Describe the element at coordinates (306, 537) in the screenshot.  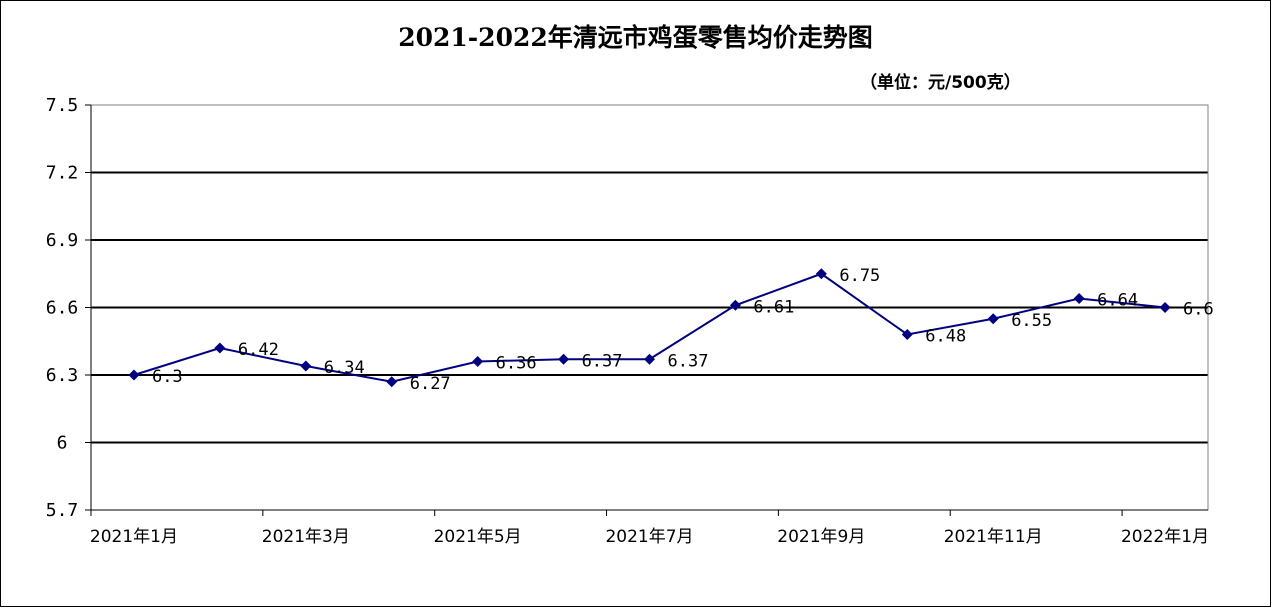
I see `x-tick-label: 2021年3月` at that location.